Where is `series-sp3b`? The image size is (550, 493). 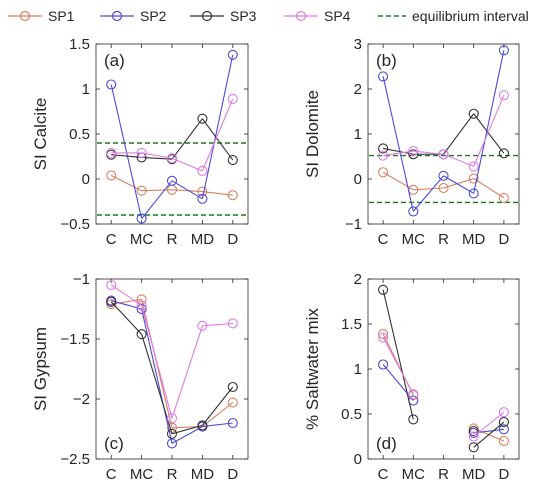 series-sp3b is located at coordinates (473, 431).